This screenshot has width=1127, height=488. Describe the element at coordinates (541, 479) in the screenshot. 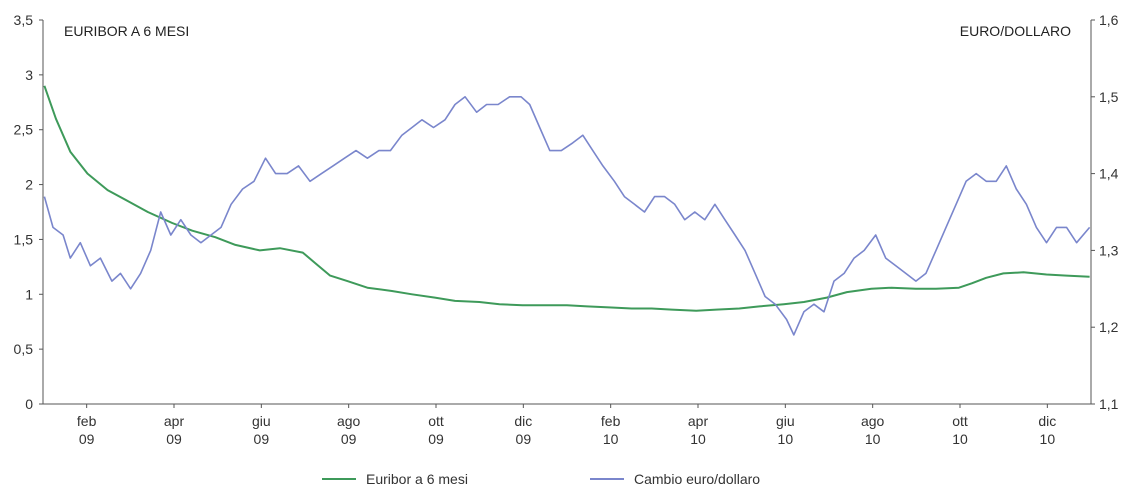

I see `legend: Euribor a 6 mesi Cambio euro/dollaro` at that location.